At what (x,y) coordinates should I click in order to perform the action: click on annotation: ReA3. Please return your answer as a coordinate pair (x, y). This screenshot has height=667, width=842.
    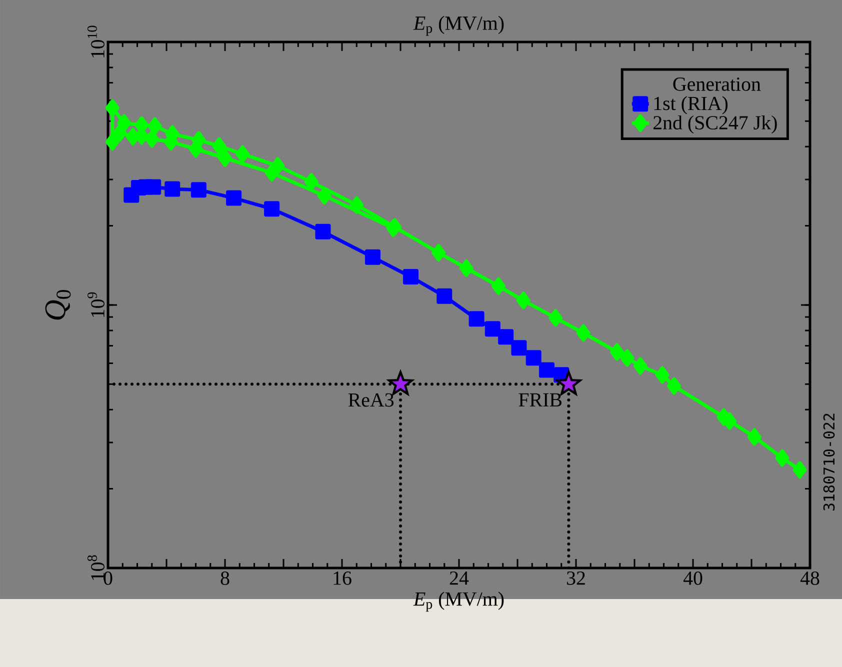
    Looking at the image, I should click on (371, 400).